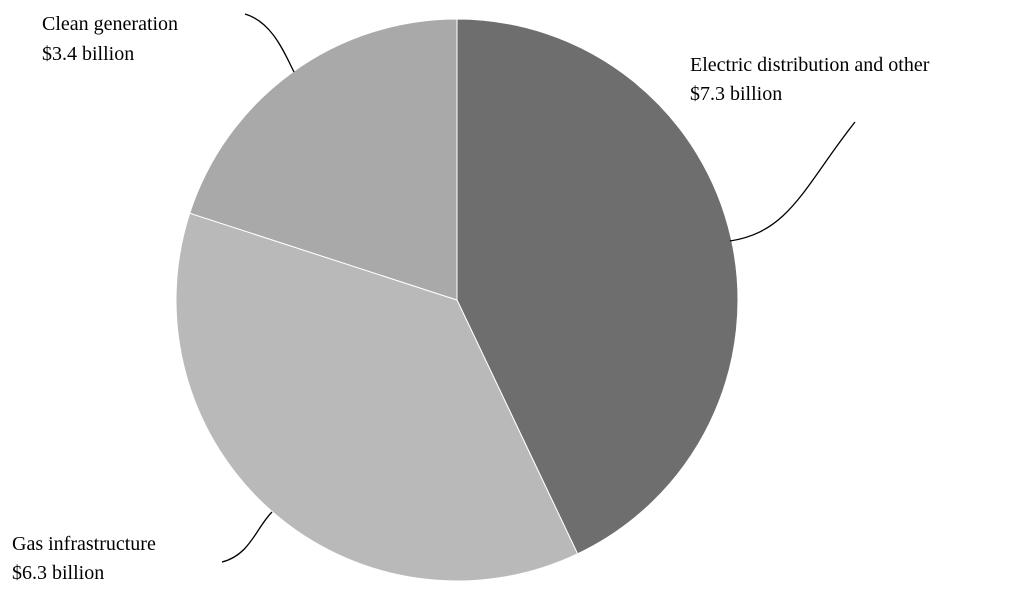 The image size is (1012, 589). I want to click on leader-line-gas, so click(247, 537).